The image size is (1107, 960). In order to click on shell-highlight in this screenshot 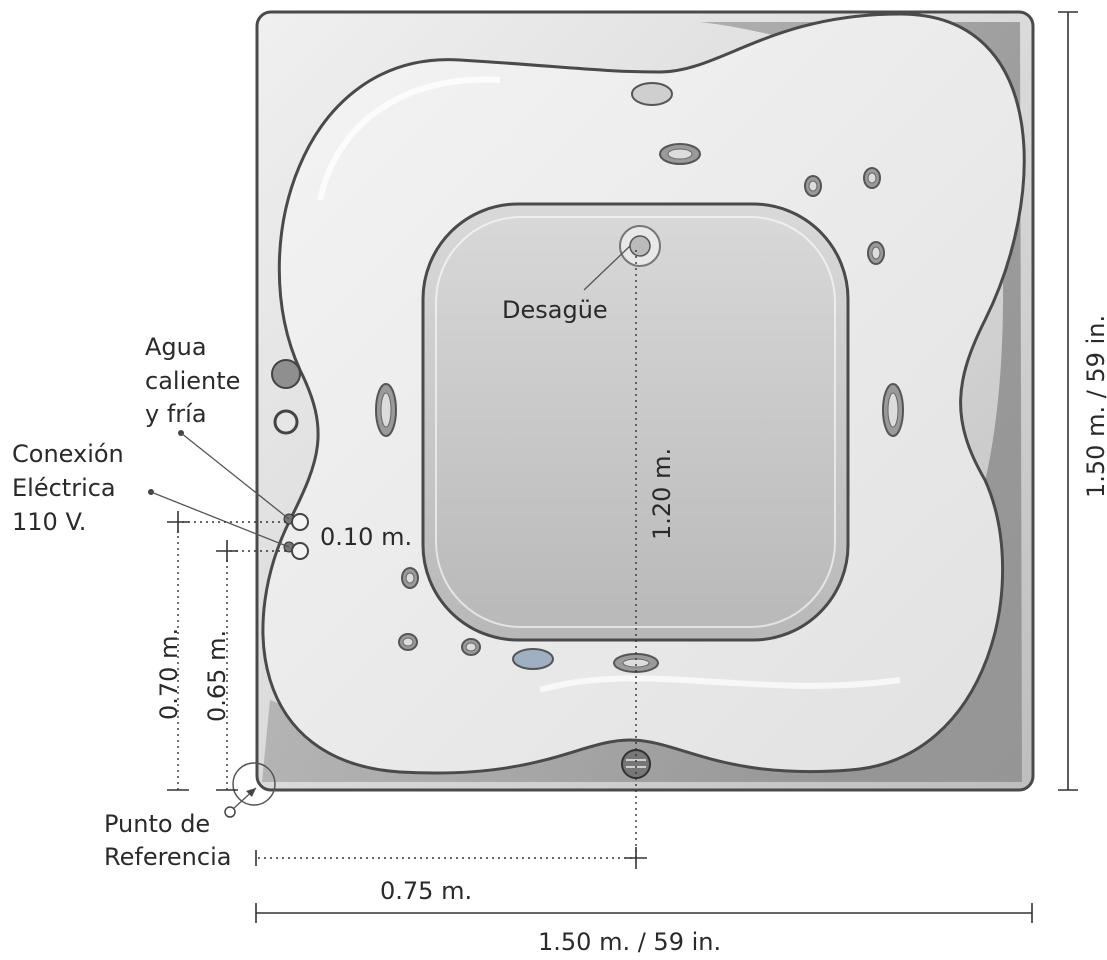, I will do `click(409, 138)`.